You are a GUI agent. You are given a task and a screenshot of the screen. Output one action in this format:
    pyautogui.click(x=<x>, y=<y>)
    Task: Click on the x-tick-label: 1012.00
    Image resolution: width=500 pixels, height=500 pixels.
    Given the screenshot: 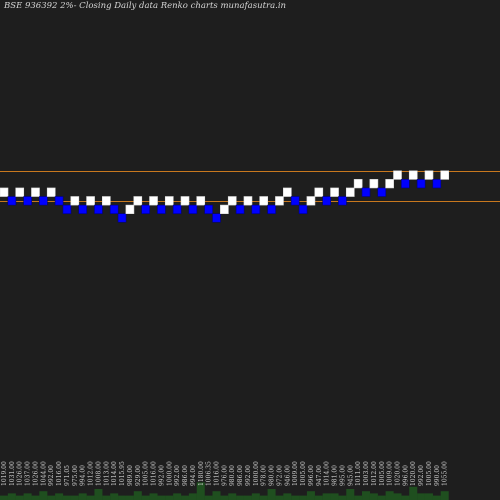 What is the action you would take?
    pyautogui.click(x=374, y=473)
    